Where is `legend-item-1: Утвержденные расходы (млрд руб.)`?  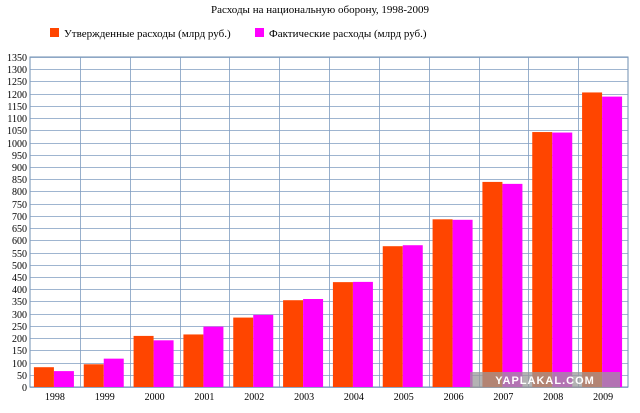
legend-item-1: Утвержденные расходы (млрд руб.) is located at coordinates (140, 34).